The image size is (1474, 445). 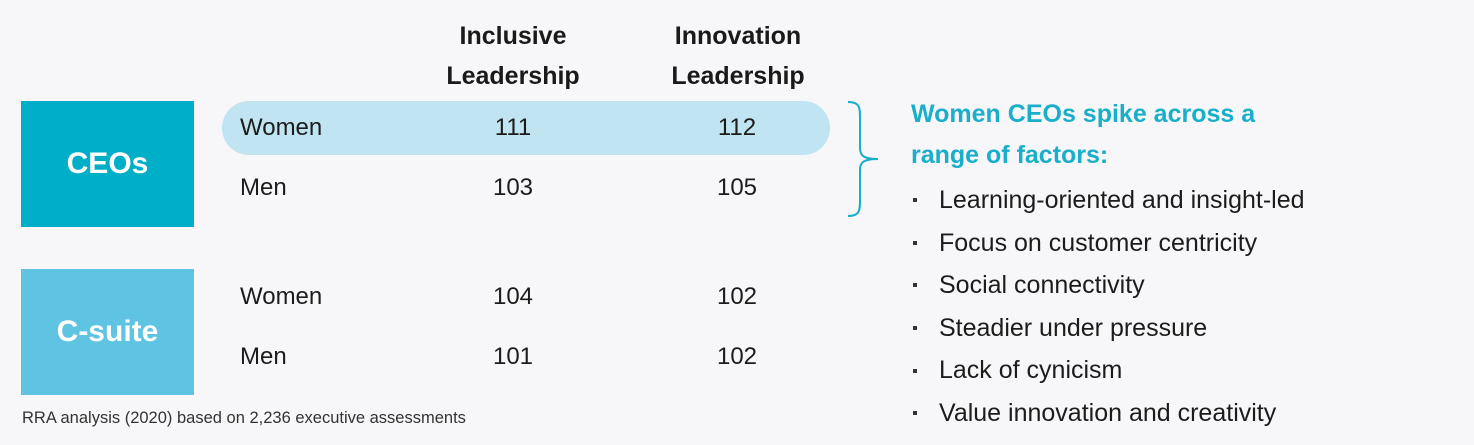 What do you see at coordinates (1042, 285) in the screenshot?
I see `factor-text: Social connectivity` at bounding box center [1042, 285].